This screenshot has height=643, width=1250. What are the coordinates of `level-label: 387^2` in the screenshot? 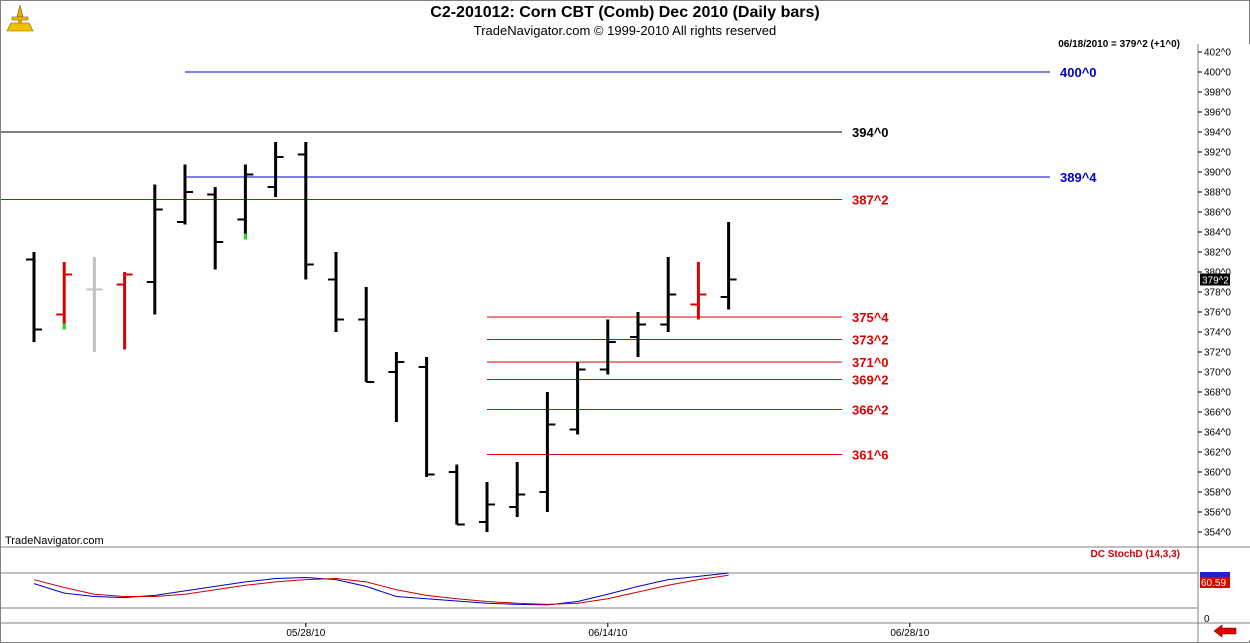 It's located at (870, 200).